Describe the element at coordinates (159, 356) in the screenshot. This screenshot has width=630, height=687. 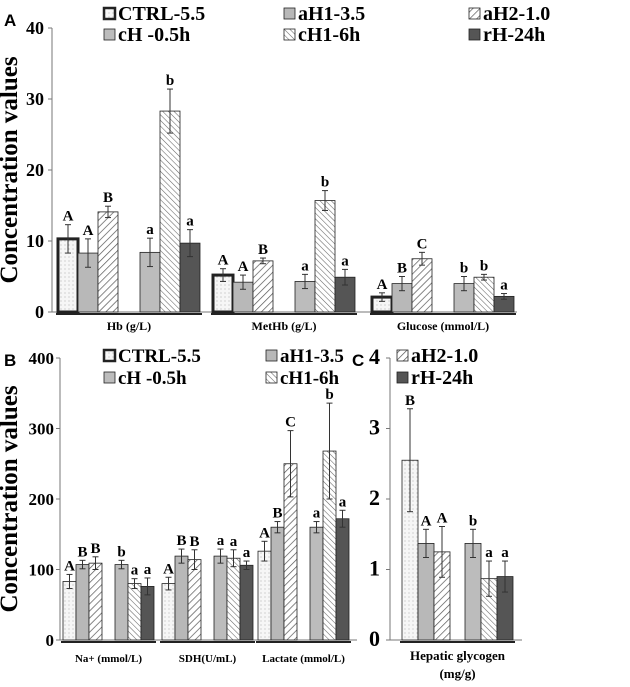
I see `legend-label: CTRL-5.5` at that location.